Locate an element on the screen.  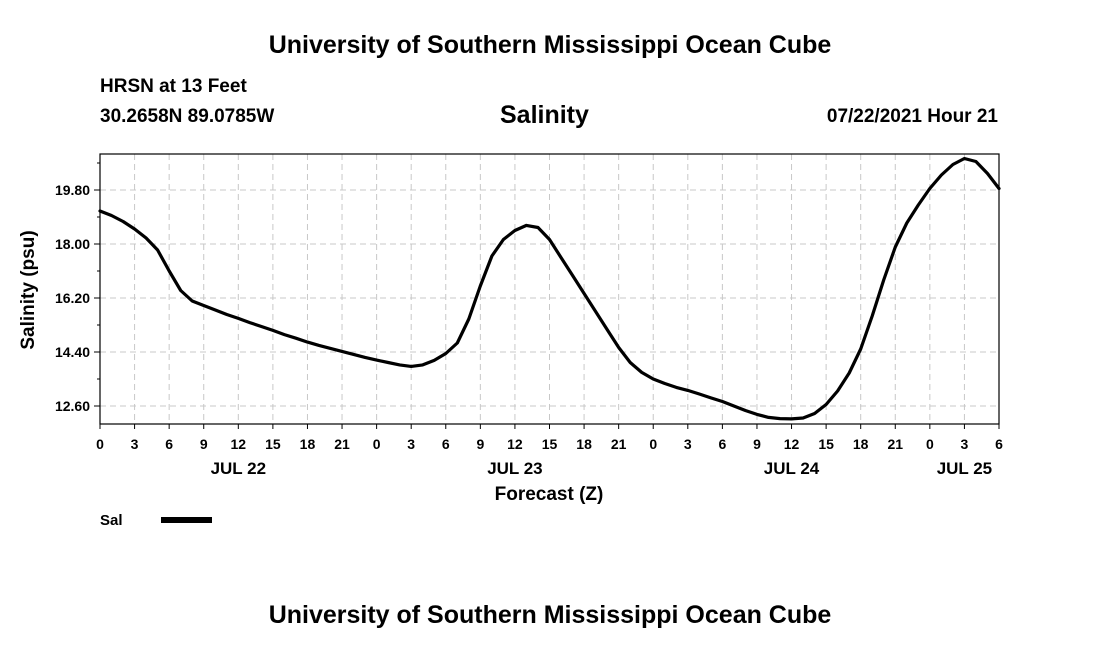
y-tick-label: 12.60 is located at coordinates (72, 406).